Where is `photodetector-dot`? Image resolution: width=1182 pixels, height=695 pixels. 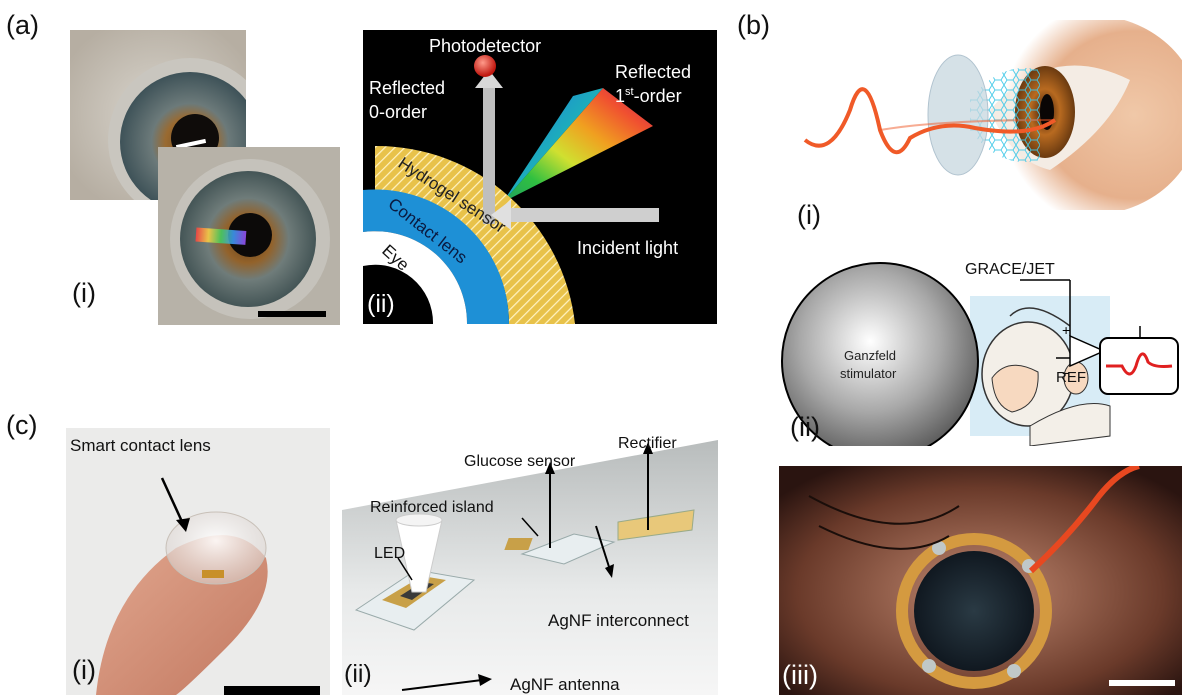
photodetector-dot is located at coordinates (485, 66).